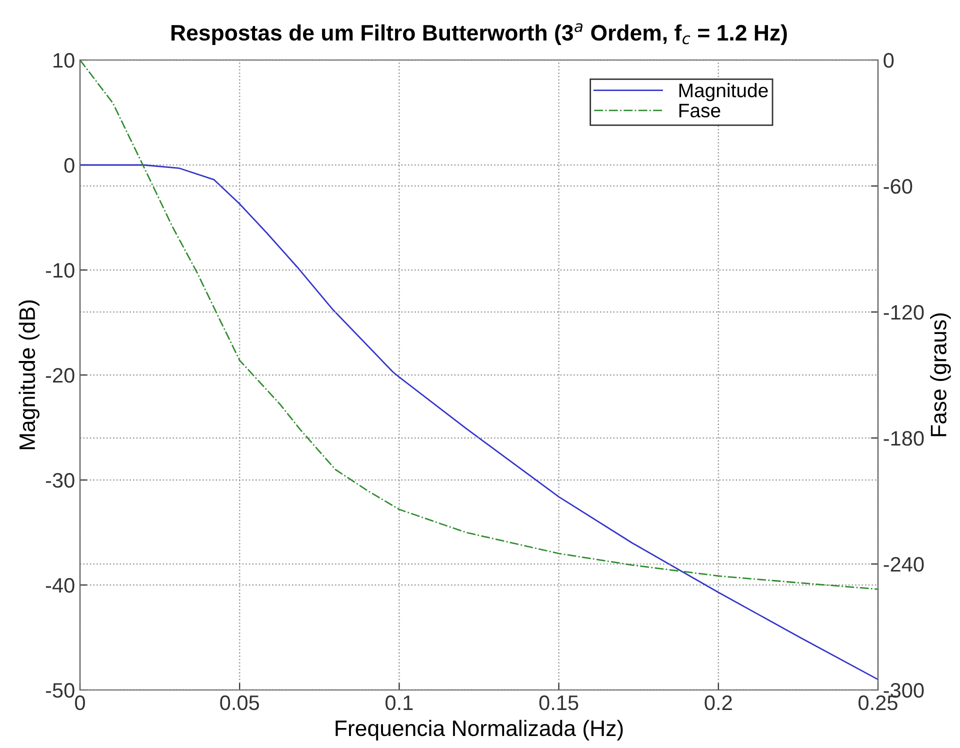 This screenshot has height=748, width=960. I want to click on y-tick-label: 10, so click(64, 60).